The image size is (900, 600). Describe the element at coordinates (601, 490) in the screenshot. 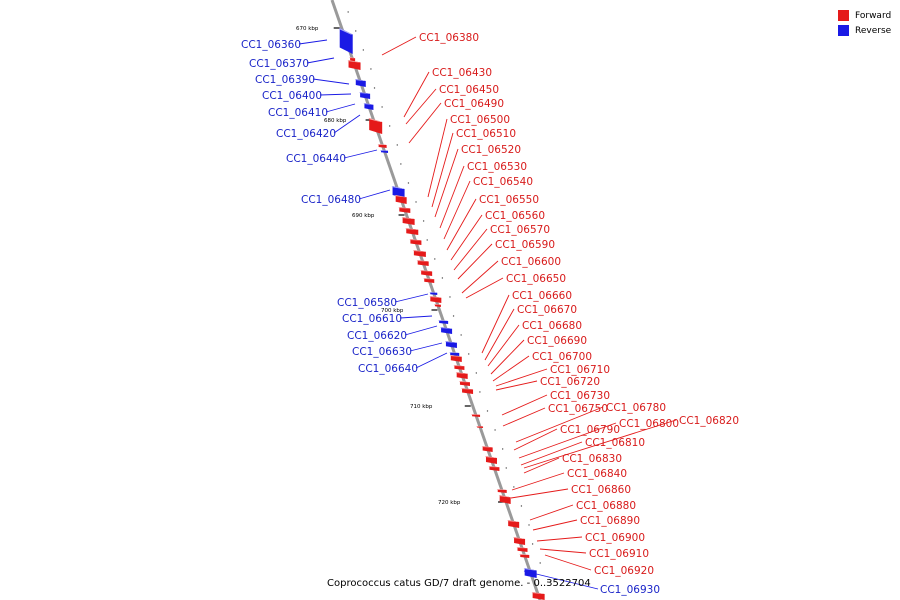

I see `gene-label-cc1-06860: CC1_06860` at that location.